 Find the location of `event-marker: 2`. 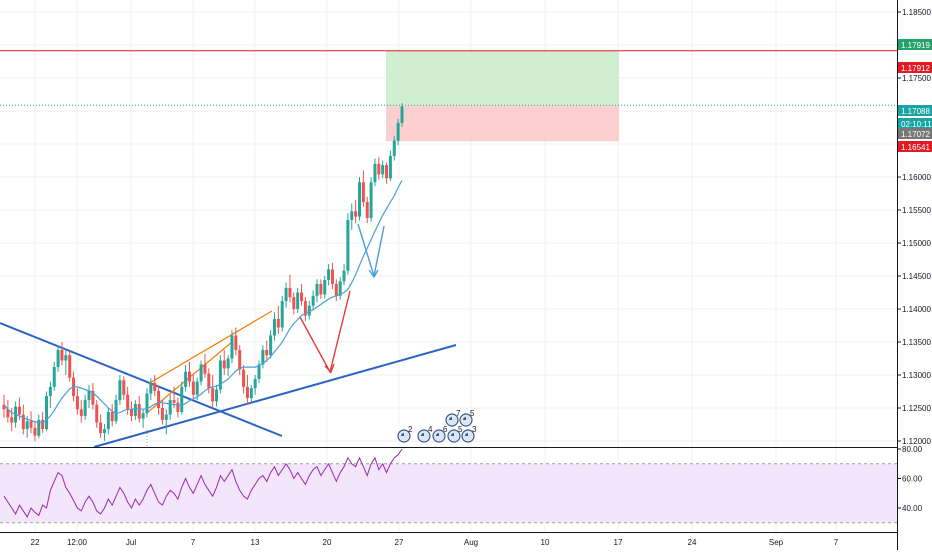

event-marker: 2 is located at coordinates (405, 434).